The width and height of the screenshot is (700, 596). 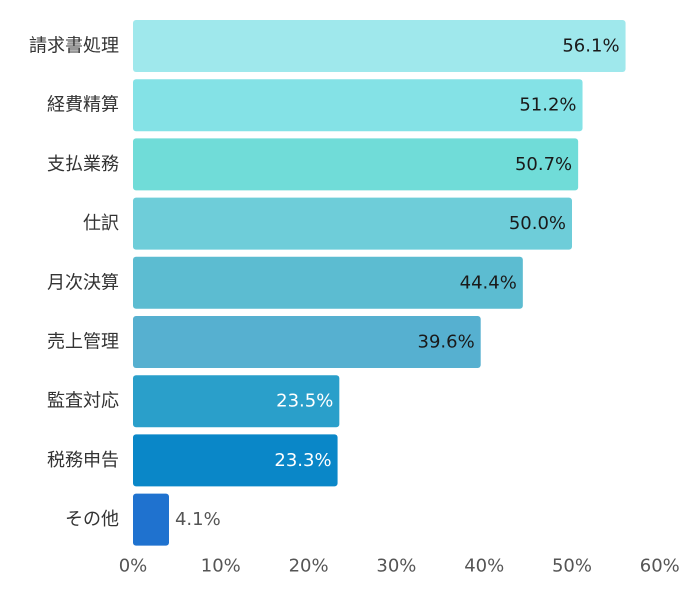 What do you see at coordinates (83, 282) in the screenshot?
I see `category-label-4: 月次決算` at bounding box center [83, 282].